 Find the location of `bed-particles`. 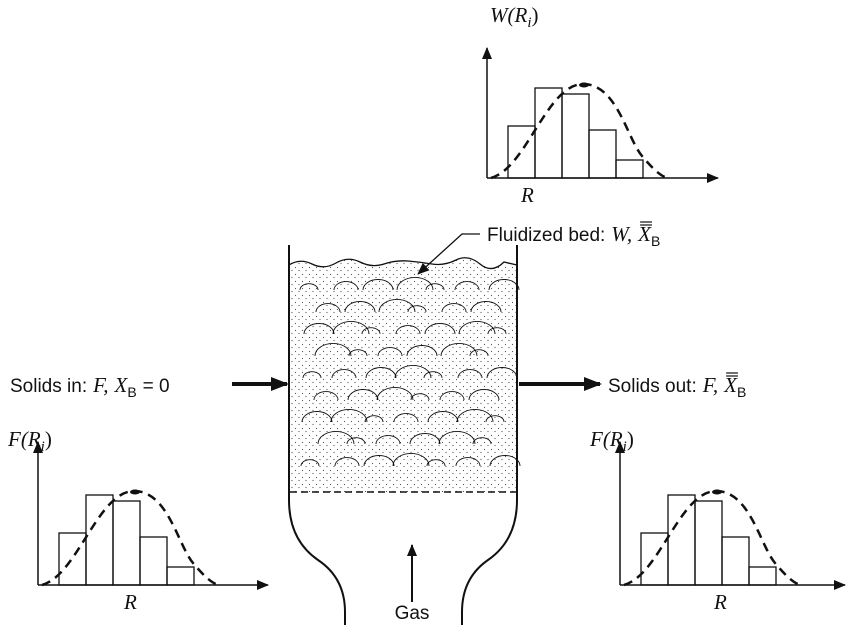

bed-particles is located at coordinates (403, 374).